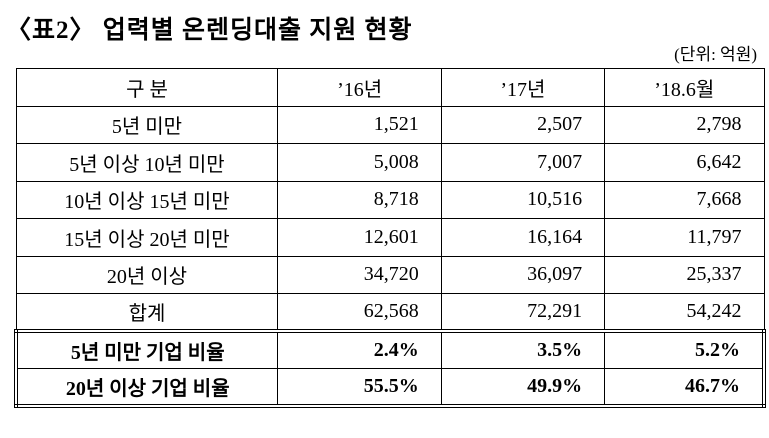 Image resolution: width=769 pixels, height=438 pixels. I want to click on ratio-row: 20년 이상 기업 비율 55.5% 49.9% 46.7%, so click(390, 388).